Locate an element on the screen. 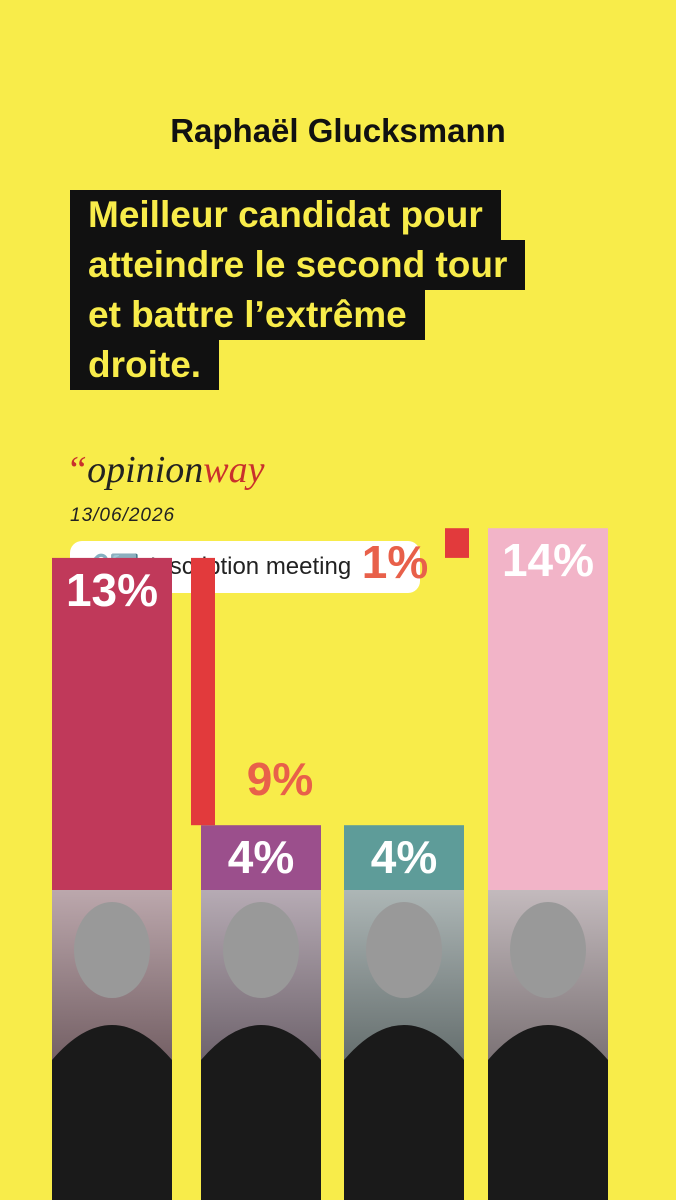 The height and width of the screenshot is (1200, 676). headline-line: et battre l’extrême is located at coordinates (247, 315).